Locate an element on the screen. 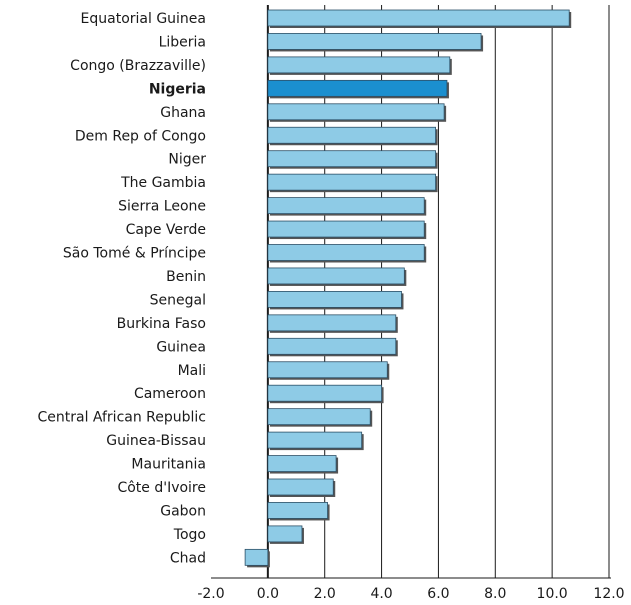 Image resolution: width=631 pixels, height=605 pixels. category-label: Guinea-Bissau is located at coordinates (156, 441).